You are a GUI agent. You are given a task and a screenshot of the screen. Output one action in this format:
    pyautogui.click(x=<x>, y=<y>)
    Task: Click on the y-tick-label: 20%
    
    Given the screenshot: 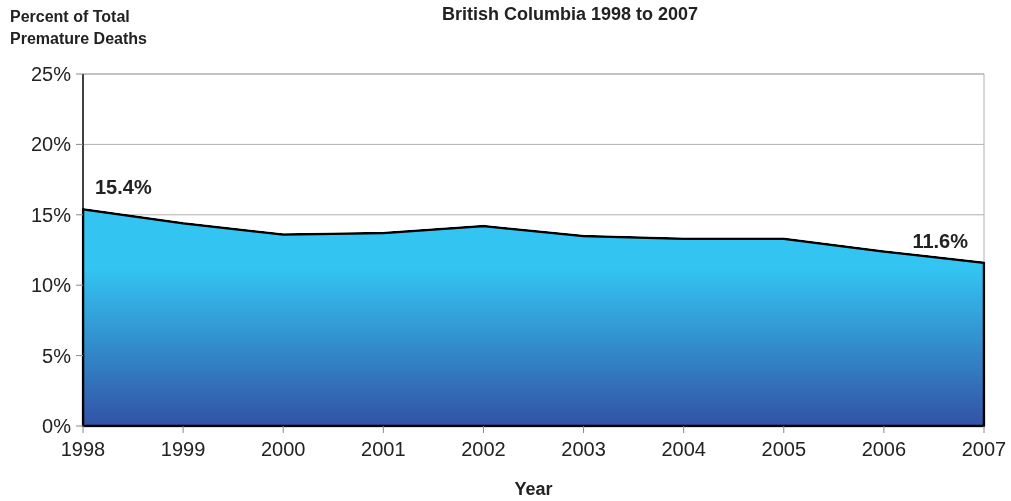 What is the action you would take?
    pyautogui.click(x=51, y=144)
    